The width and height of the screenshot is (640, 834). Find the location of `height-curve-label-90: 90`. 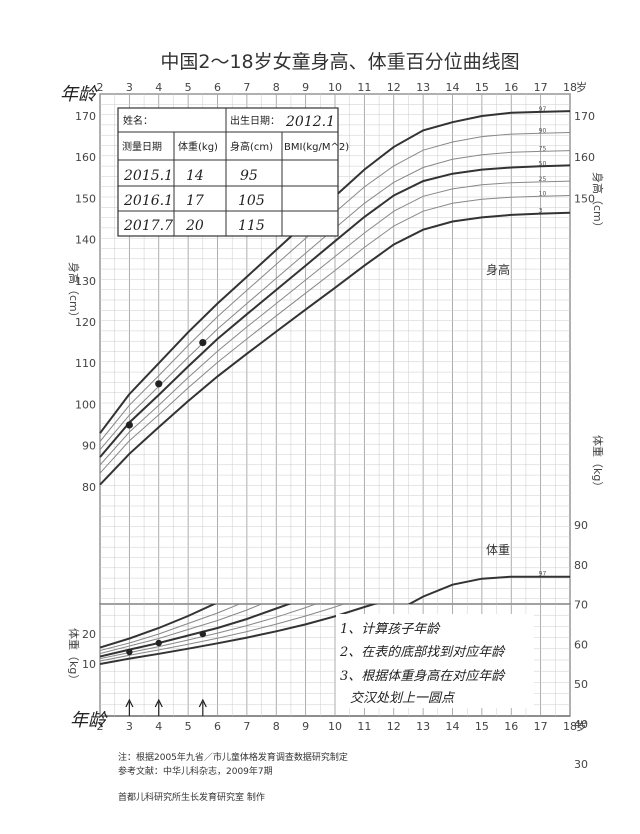

height-curve-label-90: 90 is located at coordinates (543, 130).